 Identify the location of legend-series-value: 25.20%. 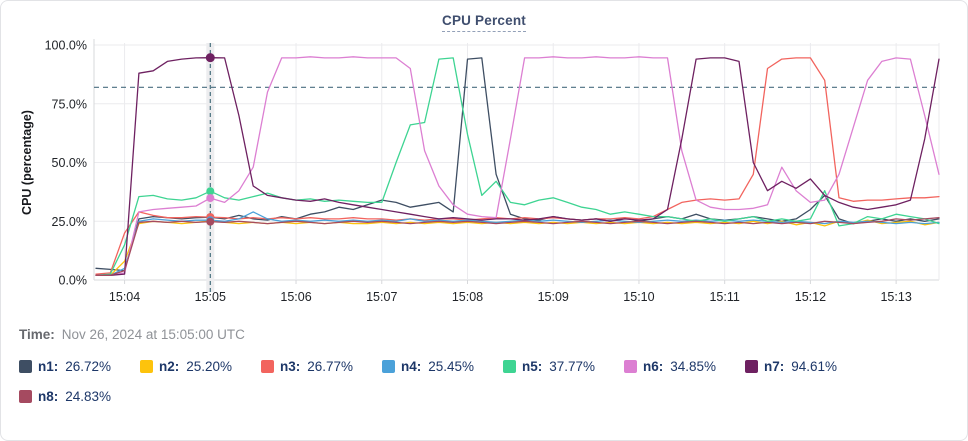
(209, 366).